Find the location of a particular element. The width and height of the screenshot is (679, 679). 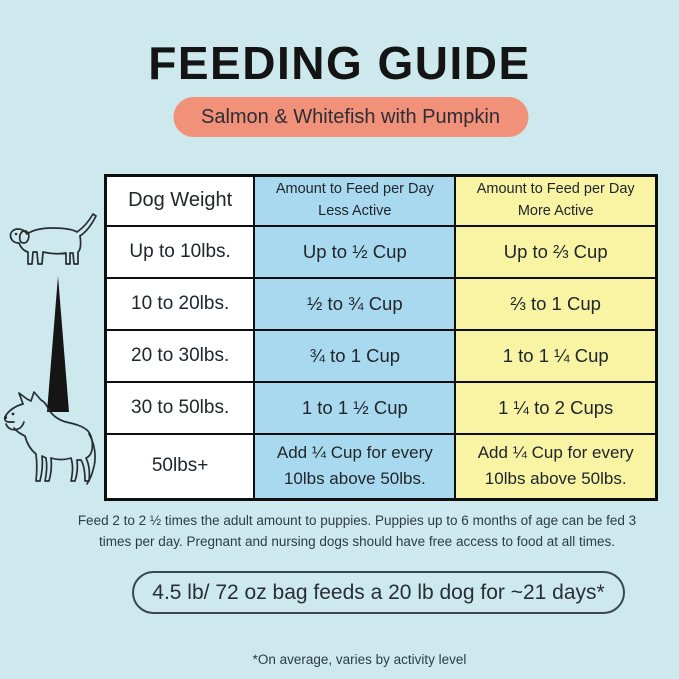

col-header-more-active-line2: More Active is located at coordinates (555, 210).